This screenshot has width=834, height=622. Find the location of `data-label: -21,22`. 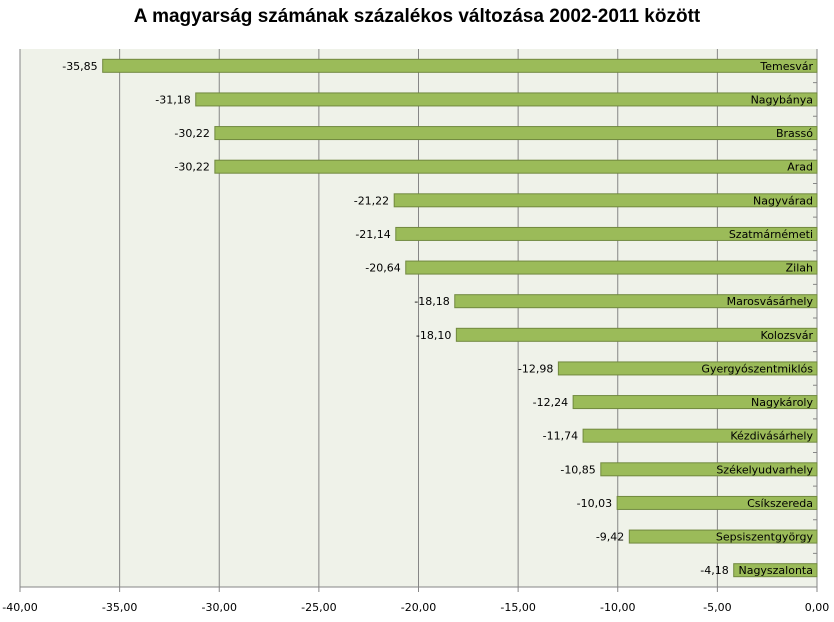

data-label: -21,22 is located at coordinates (371, 200).